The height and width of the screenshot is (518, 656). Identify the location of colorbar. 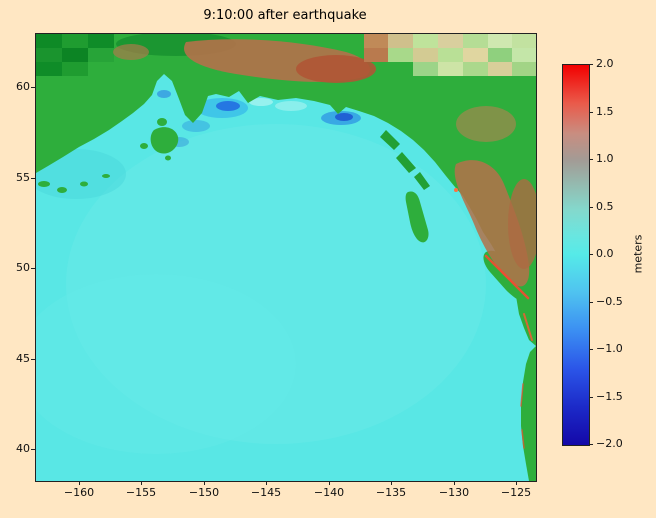
(576, 255).